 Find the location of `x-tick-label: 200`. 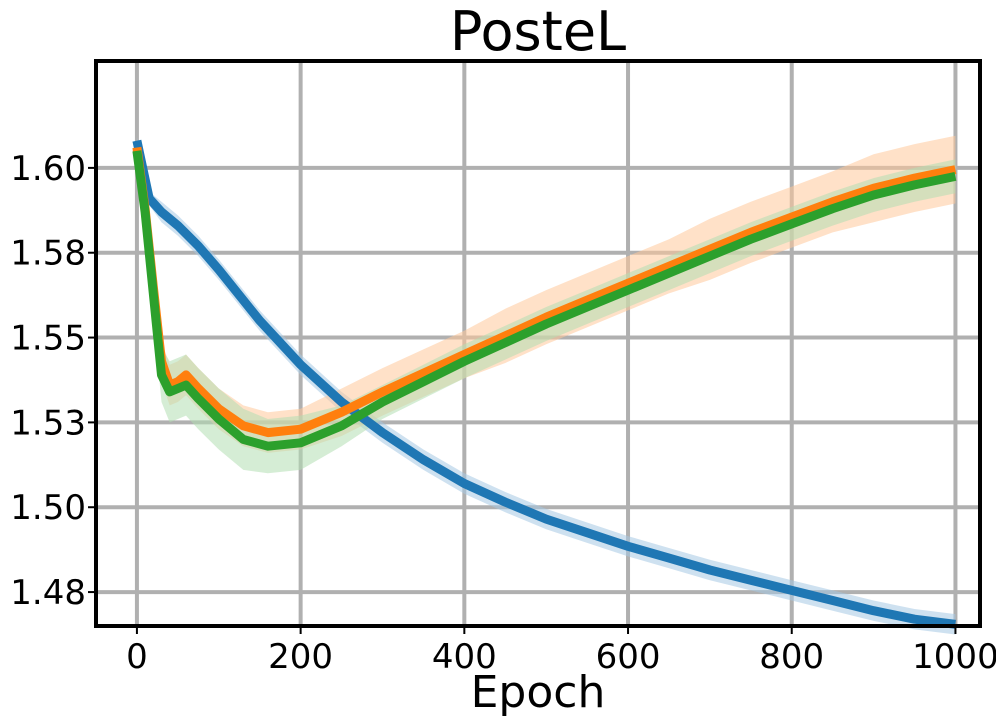

x-tick-label: 200 is located at coordinates (300, 657).